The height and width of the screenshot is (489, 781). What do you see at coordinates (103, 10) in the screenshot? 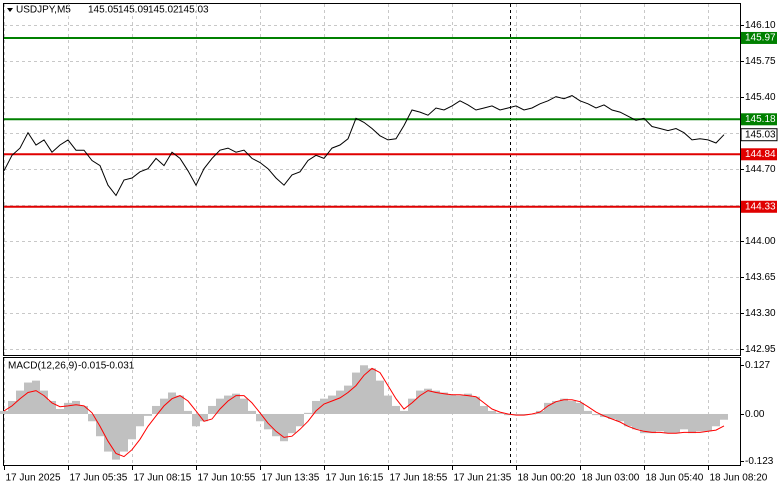
I see `open-price: 145.05` at bounding box center [103, 10].